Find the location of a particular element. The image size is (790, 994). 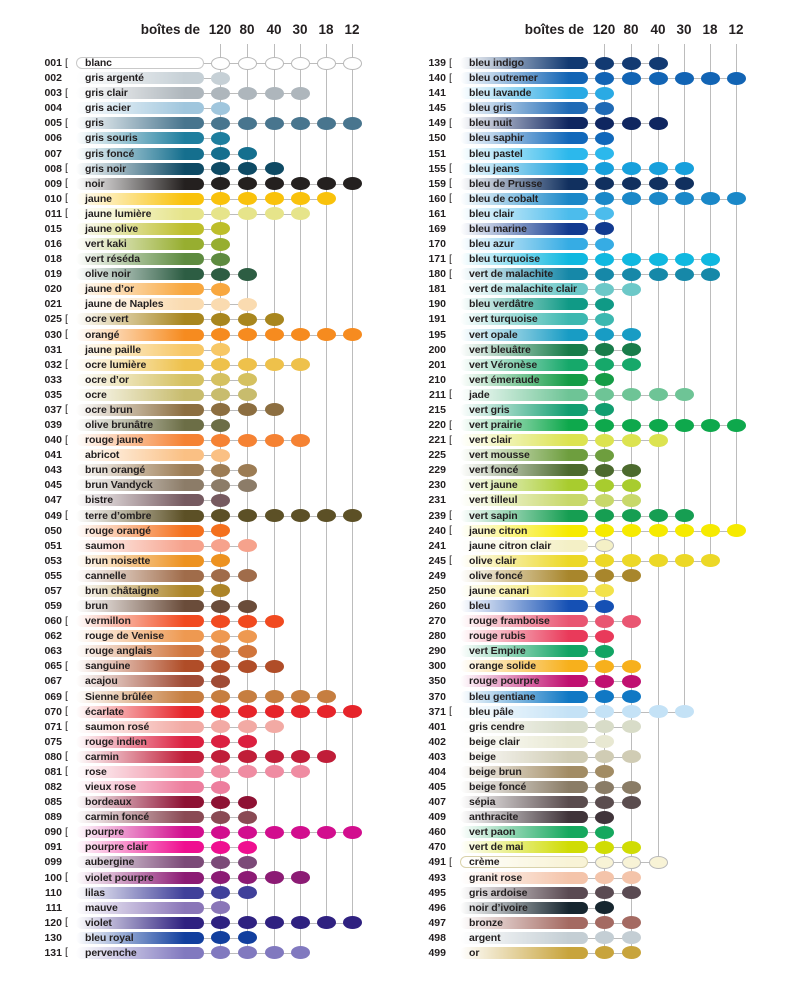

color-name: violet pourpre is located at coordinates (119, 877).